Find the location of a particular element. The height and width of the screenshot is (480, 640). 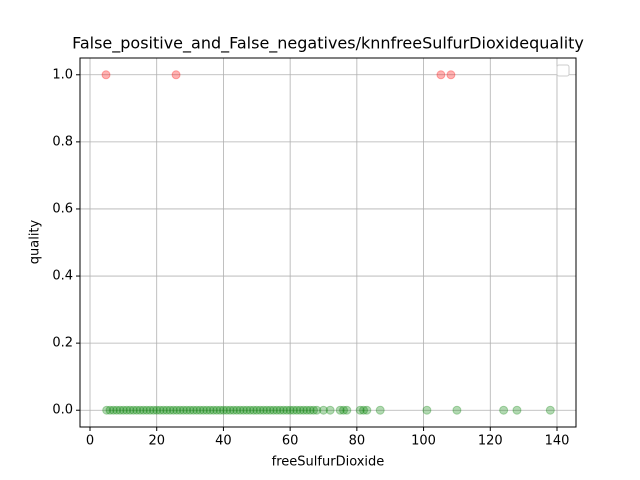

y-axis-label: quality is located at coordinates (35, 241).